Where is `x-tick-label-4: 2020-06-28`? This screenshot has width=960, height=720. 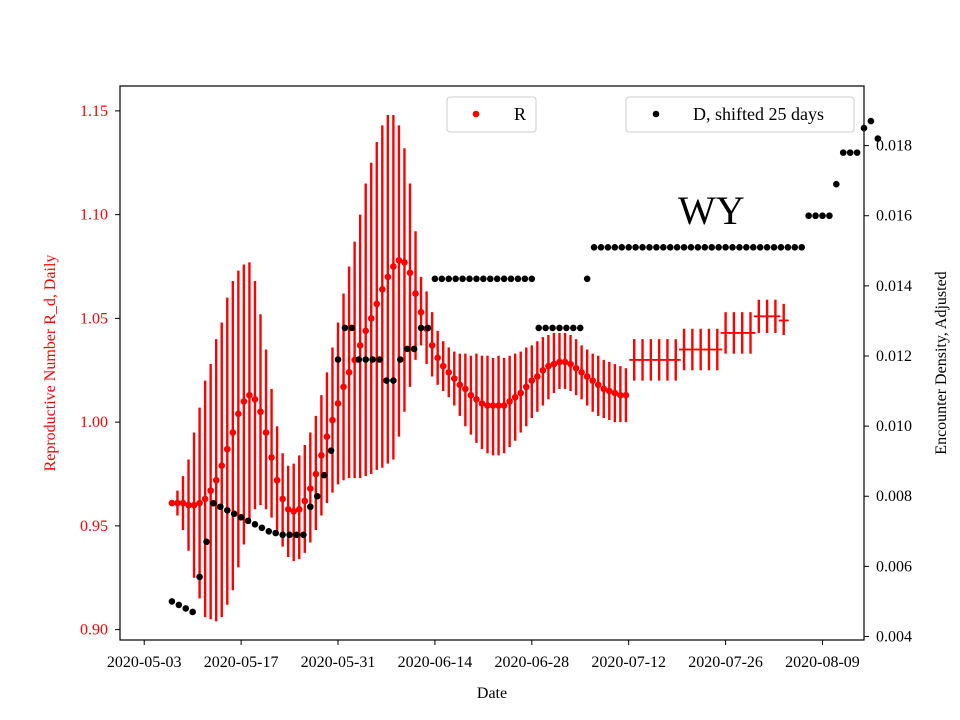
x-tick-label-4: 2020-06-28 is located at coordinates (531, 662).